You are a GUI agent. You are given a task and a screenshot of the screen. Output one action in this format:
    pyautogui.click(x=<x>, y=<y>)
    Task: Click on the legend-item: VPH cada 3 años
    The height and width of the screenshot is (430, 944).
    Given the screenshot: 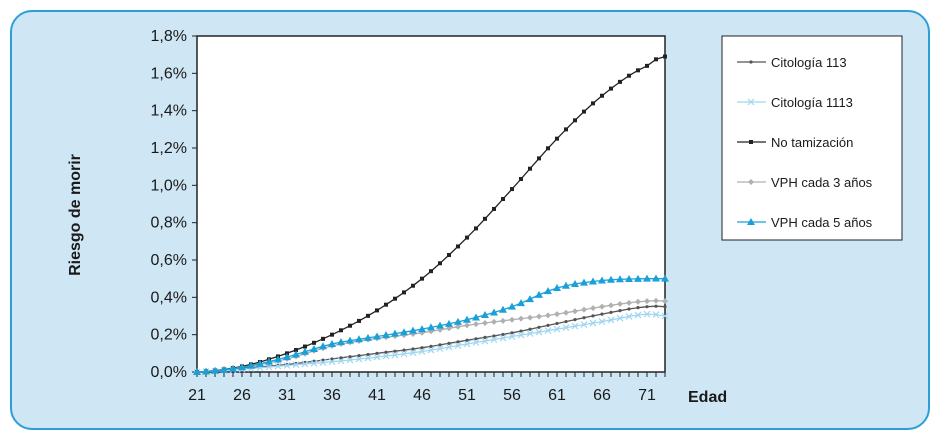 What is the action you would take?
    pyautogui.click(x=805, y=182)
    